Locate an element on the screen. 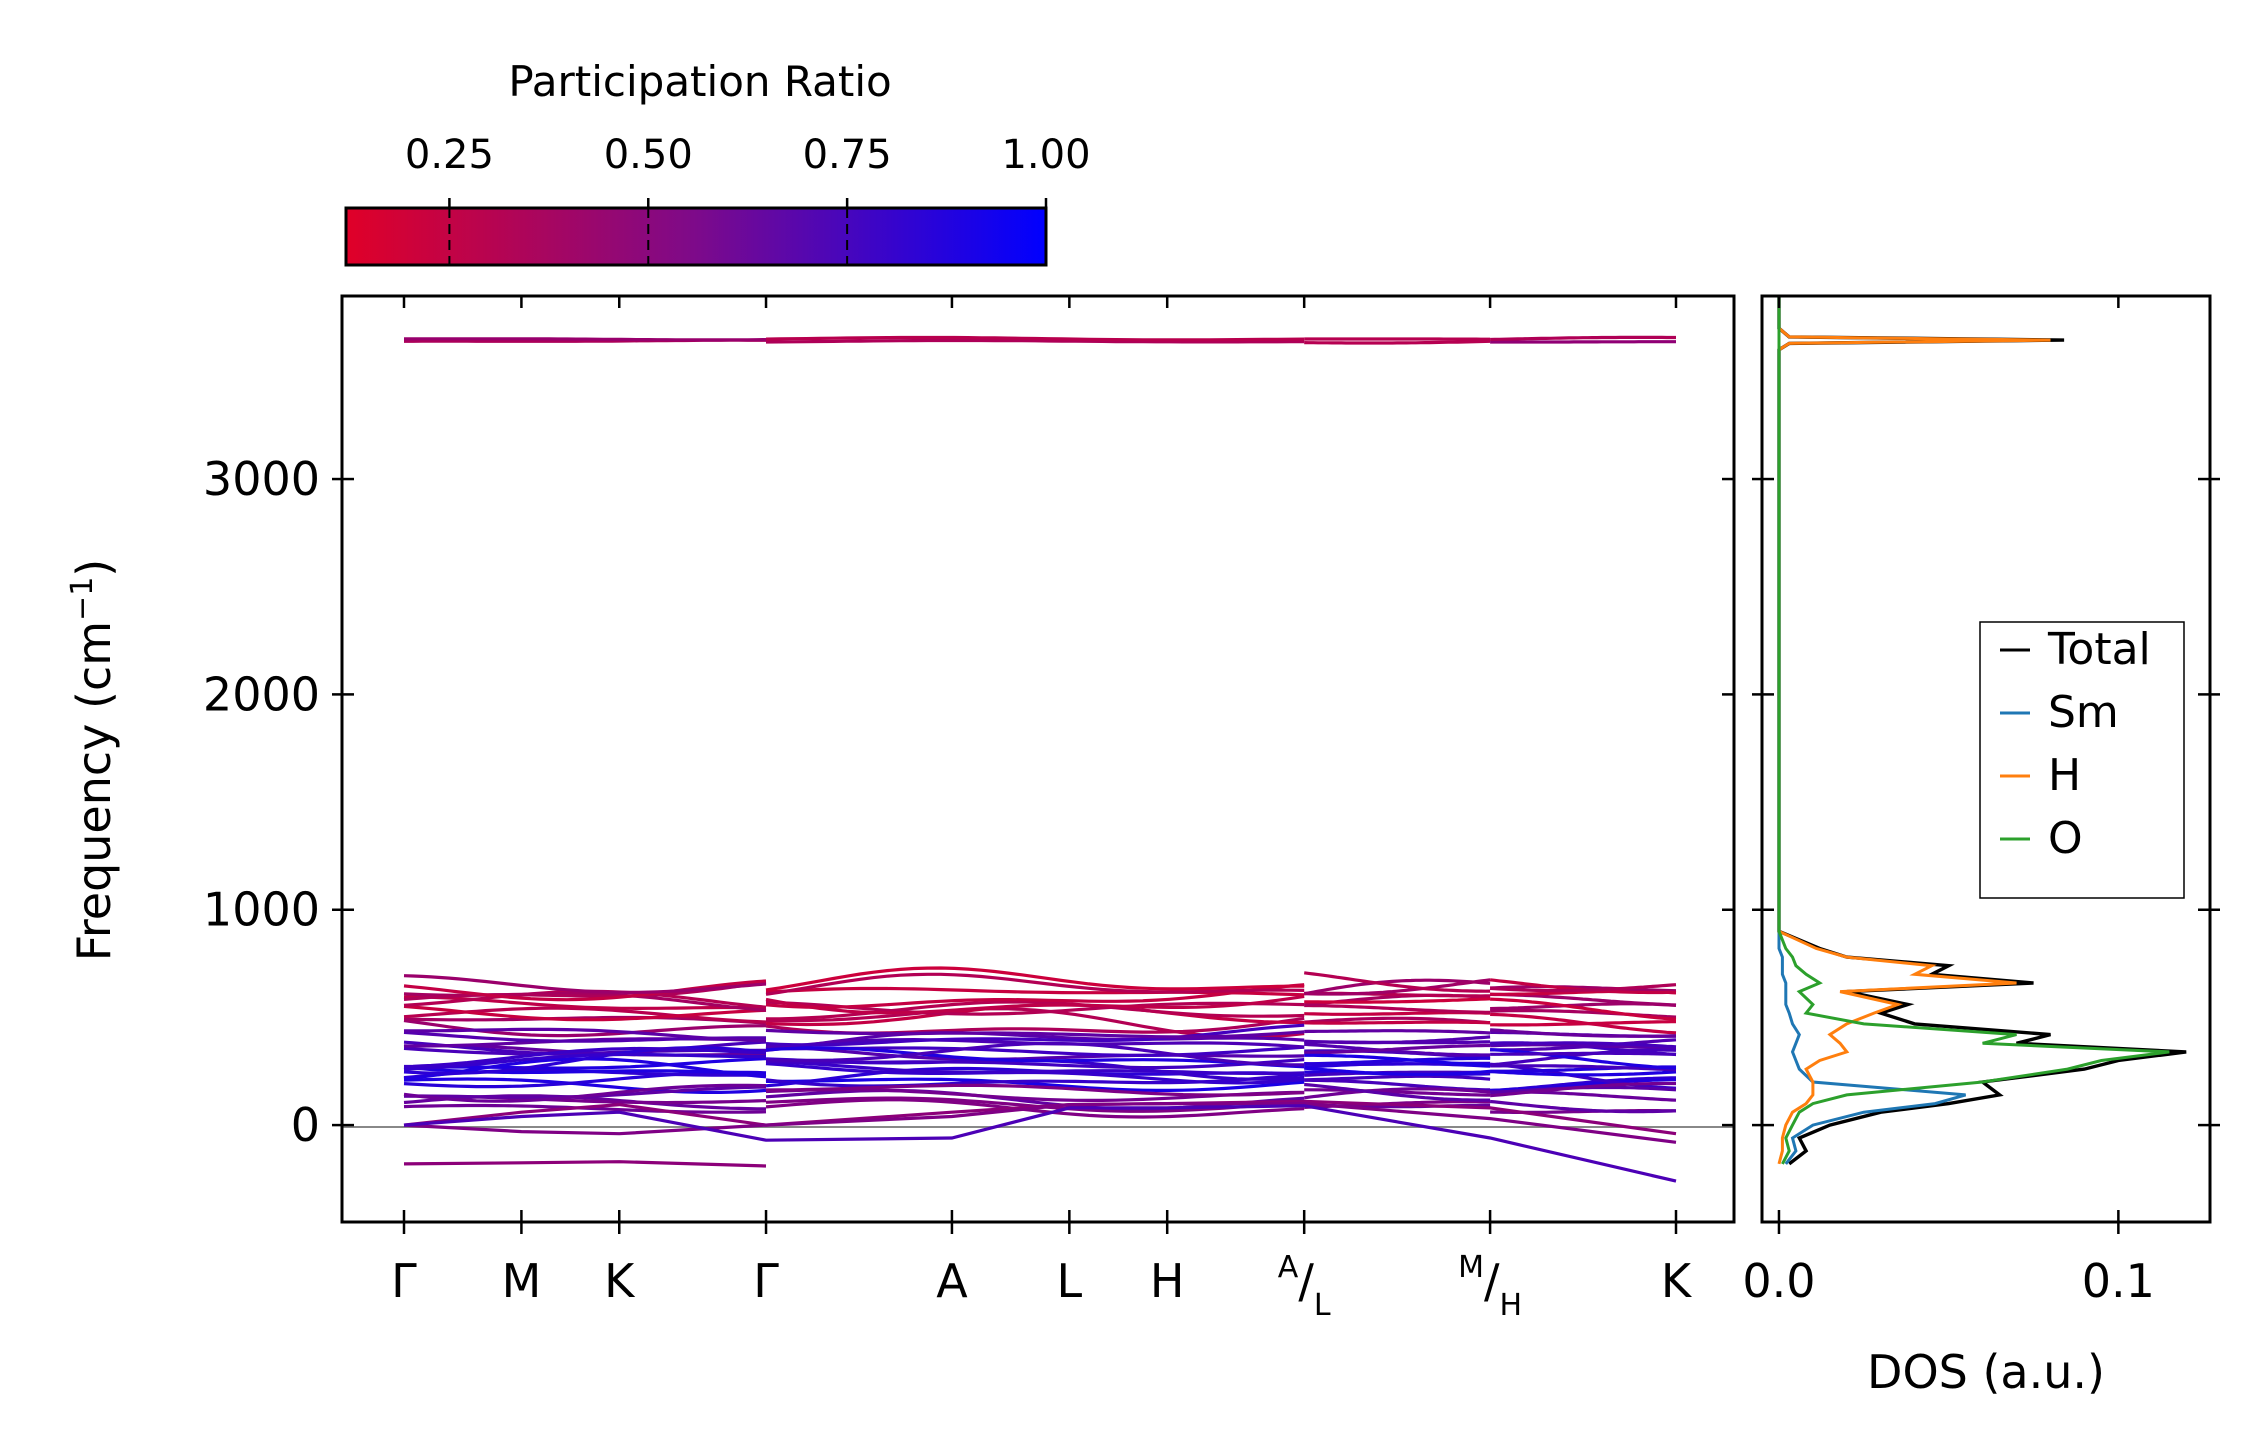  y-tick-label: 2000 is located at coordinates (261, 694).